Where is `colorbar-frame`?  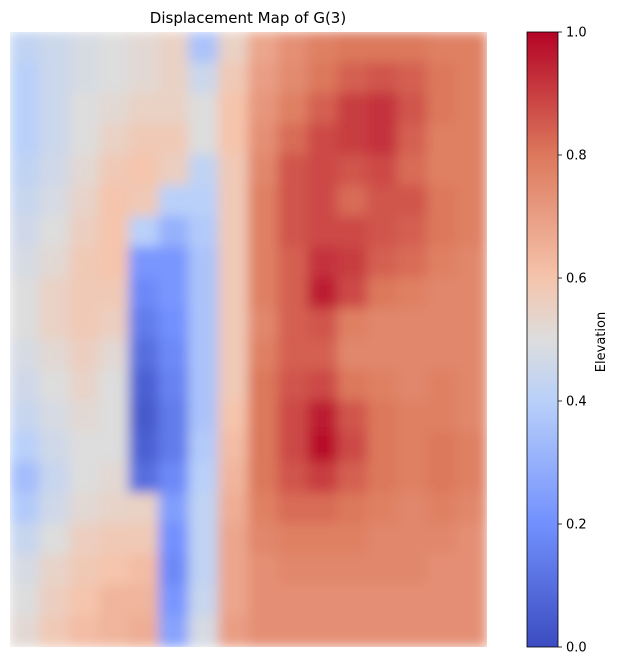
colorbar-frame is located at coordinates (542, 339).